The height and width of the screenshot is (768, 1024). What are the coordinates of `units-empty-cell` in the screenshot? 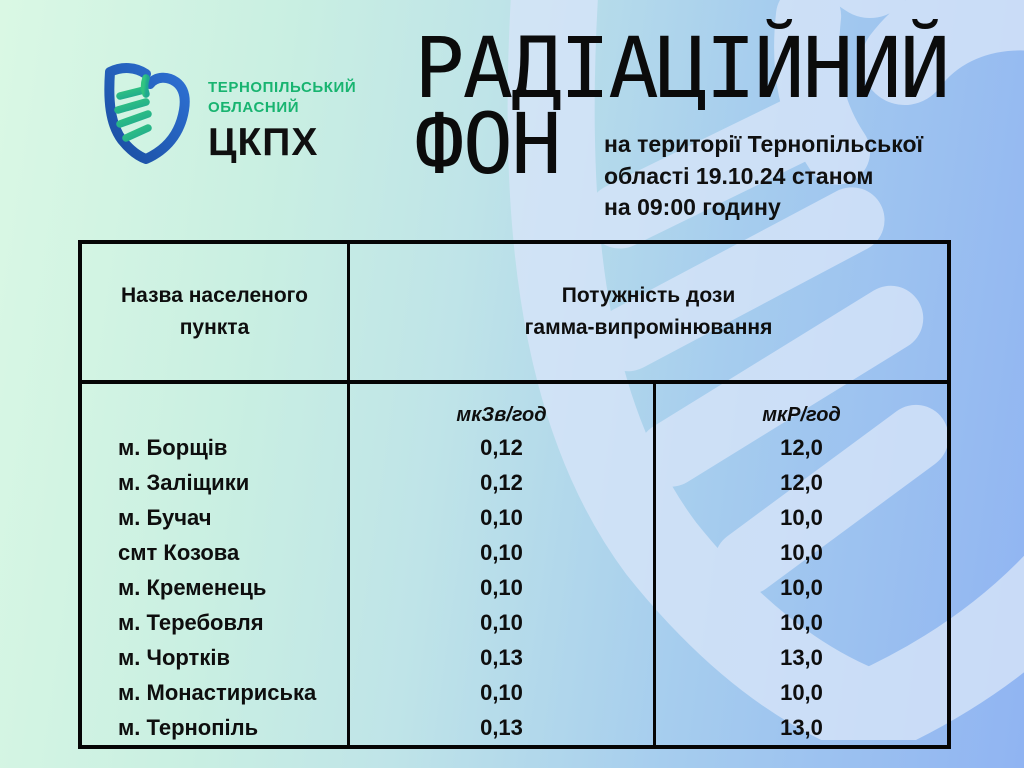 It's located at (216, 407).